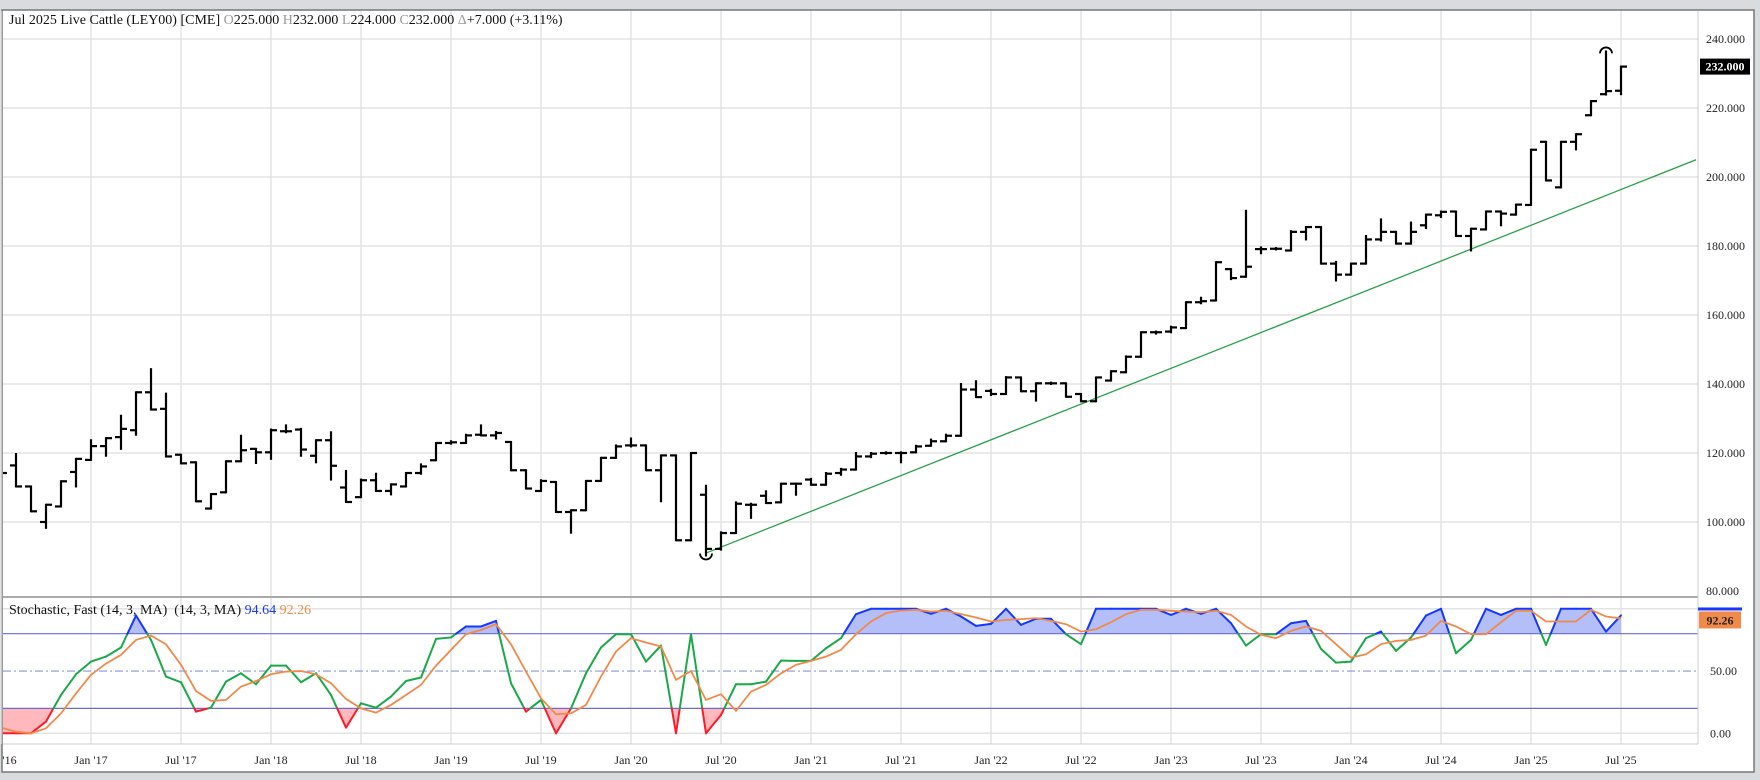 The width and height of the screenshot is (1760, 780). I want to click on stochastic-tick-label: 50.00, so click(1723, 671).